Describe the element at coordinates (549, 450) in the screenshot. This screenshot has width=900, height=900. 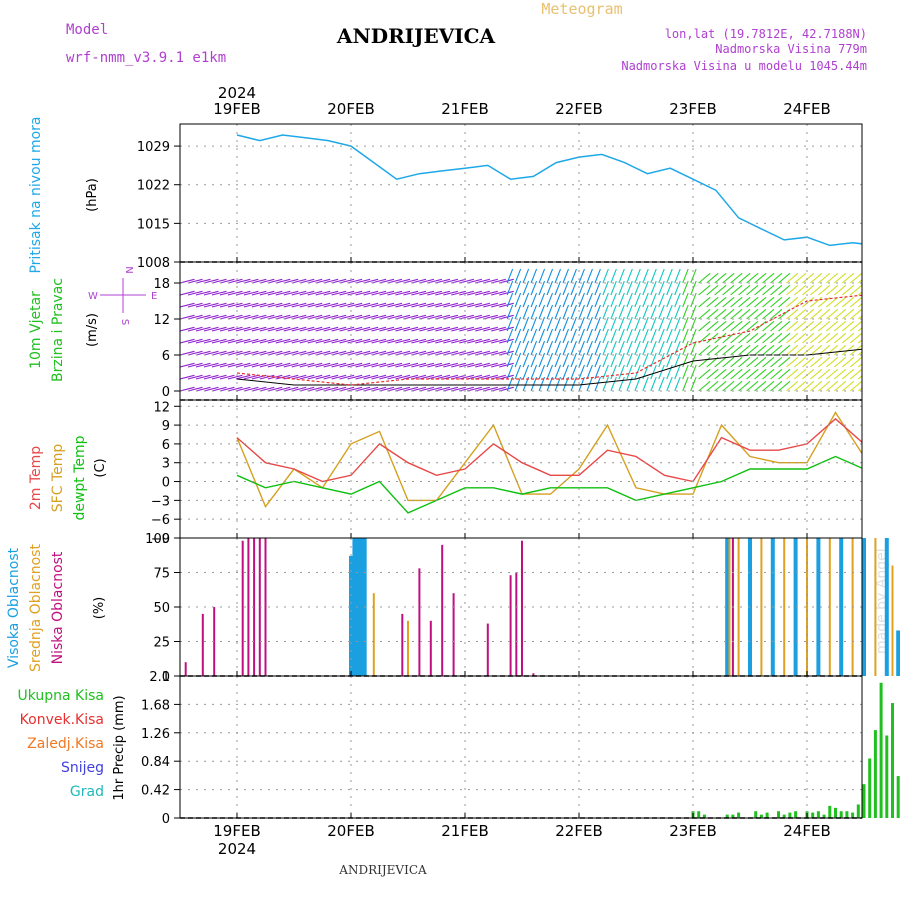
I see `t2m-line` at that location.